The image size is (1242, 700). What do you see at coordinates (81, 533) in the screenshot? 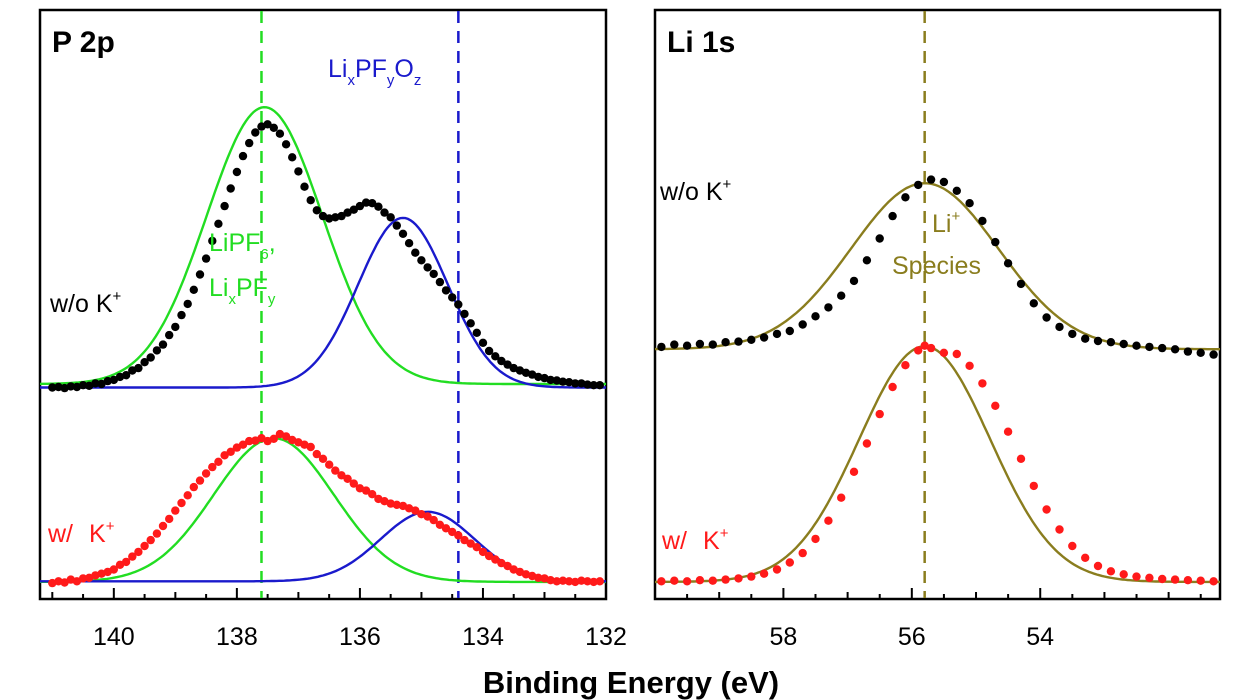
I see `p2p-lower-series-label: w/K+` at bounding box center [81, 533].